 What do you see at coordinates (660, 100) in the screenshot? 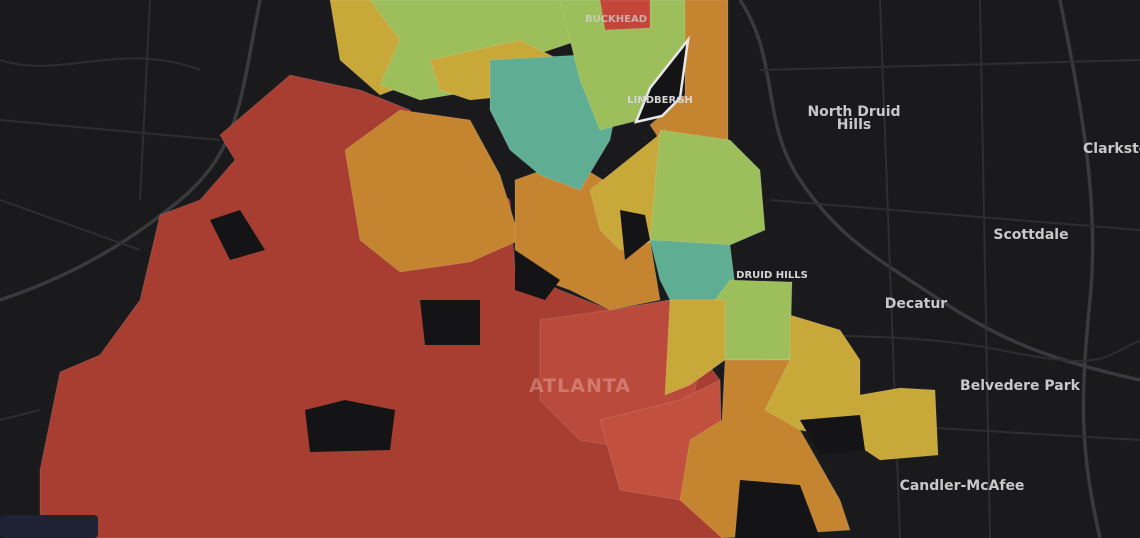
I see `place-label: LINDBERGH` at bounding box center [660, 100].